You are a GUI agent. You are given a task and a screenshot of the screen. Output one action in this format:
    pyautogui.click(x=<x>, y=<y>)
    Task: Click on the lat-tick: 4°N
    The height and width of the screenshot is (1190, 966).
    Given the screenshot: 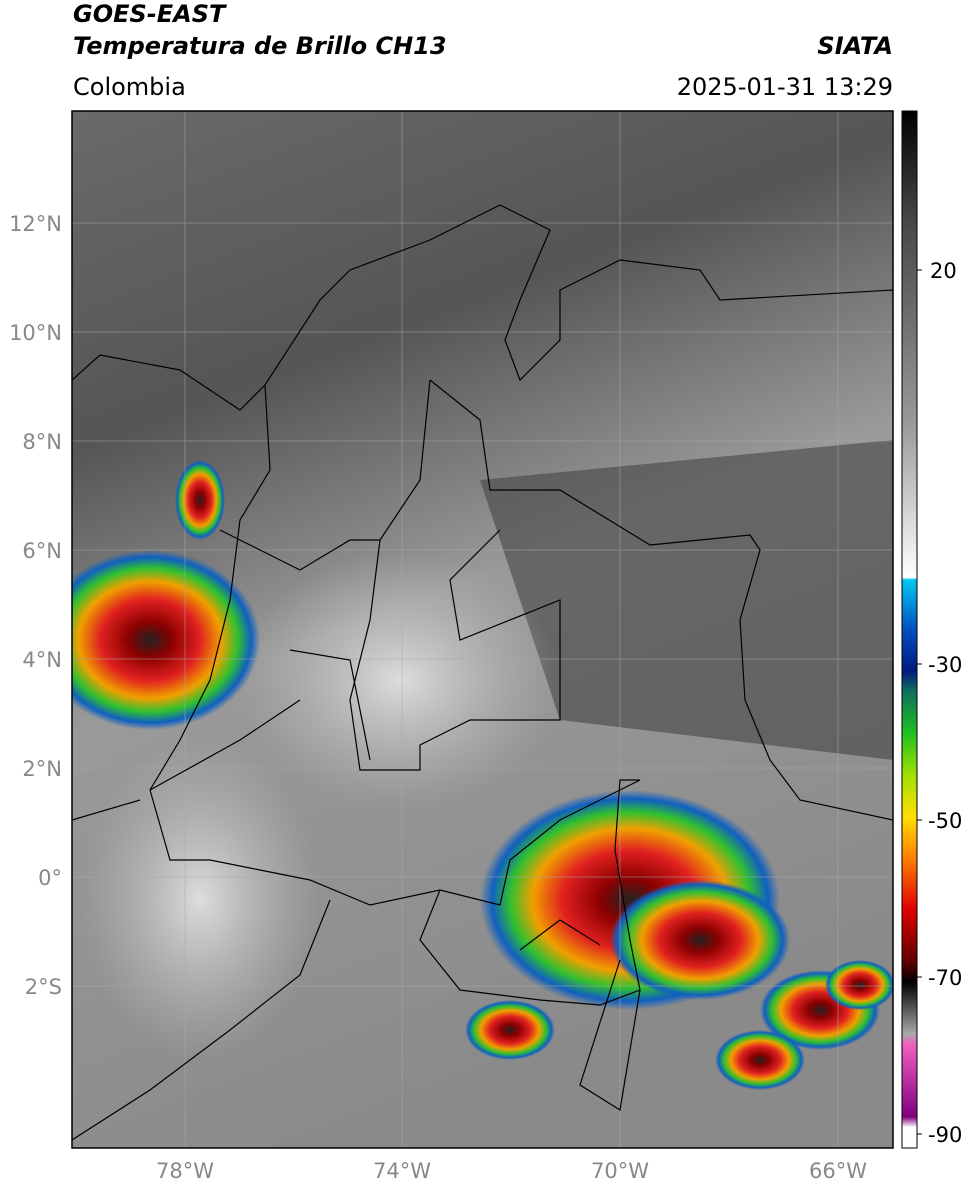 What is the action you would take?
    pyautogui.click(x=42, y=660)
    